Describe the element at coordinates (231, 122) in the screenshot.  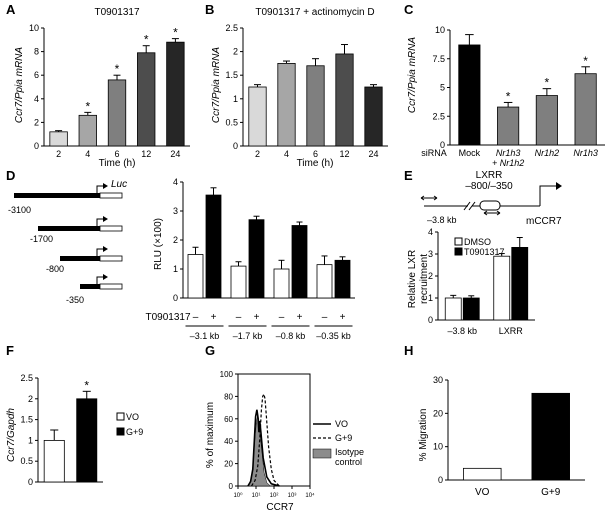
I see `b-y-tick-label: 0.5` at that location.